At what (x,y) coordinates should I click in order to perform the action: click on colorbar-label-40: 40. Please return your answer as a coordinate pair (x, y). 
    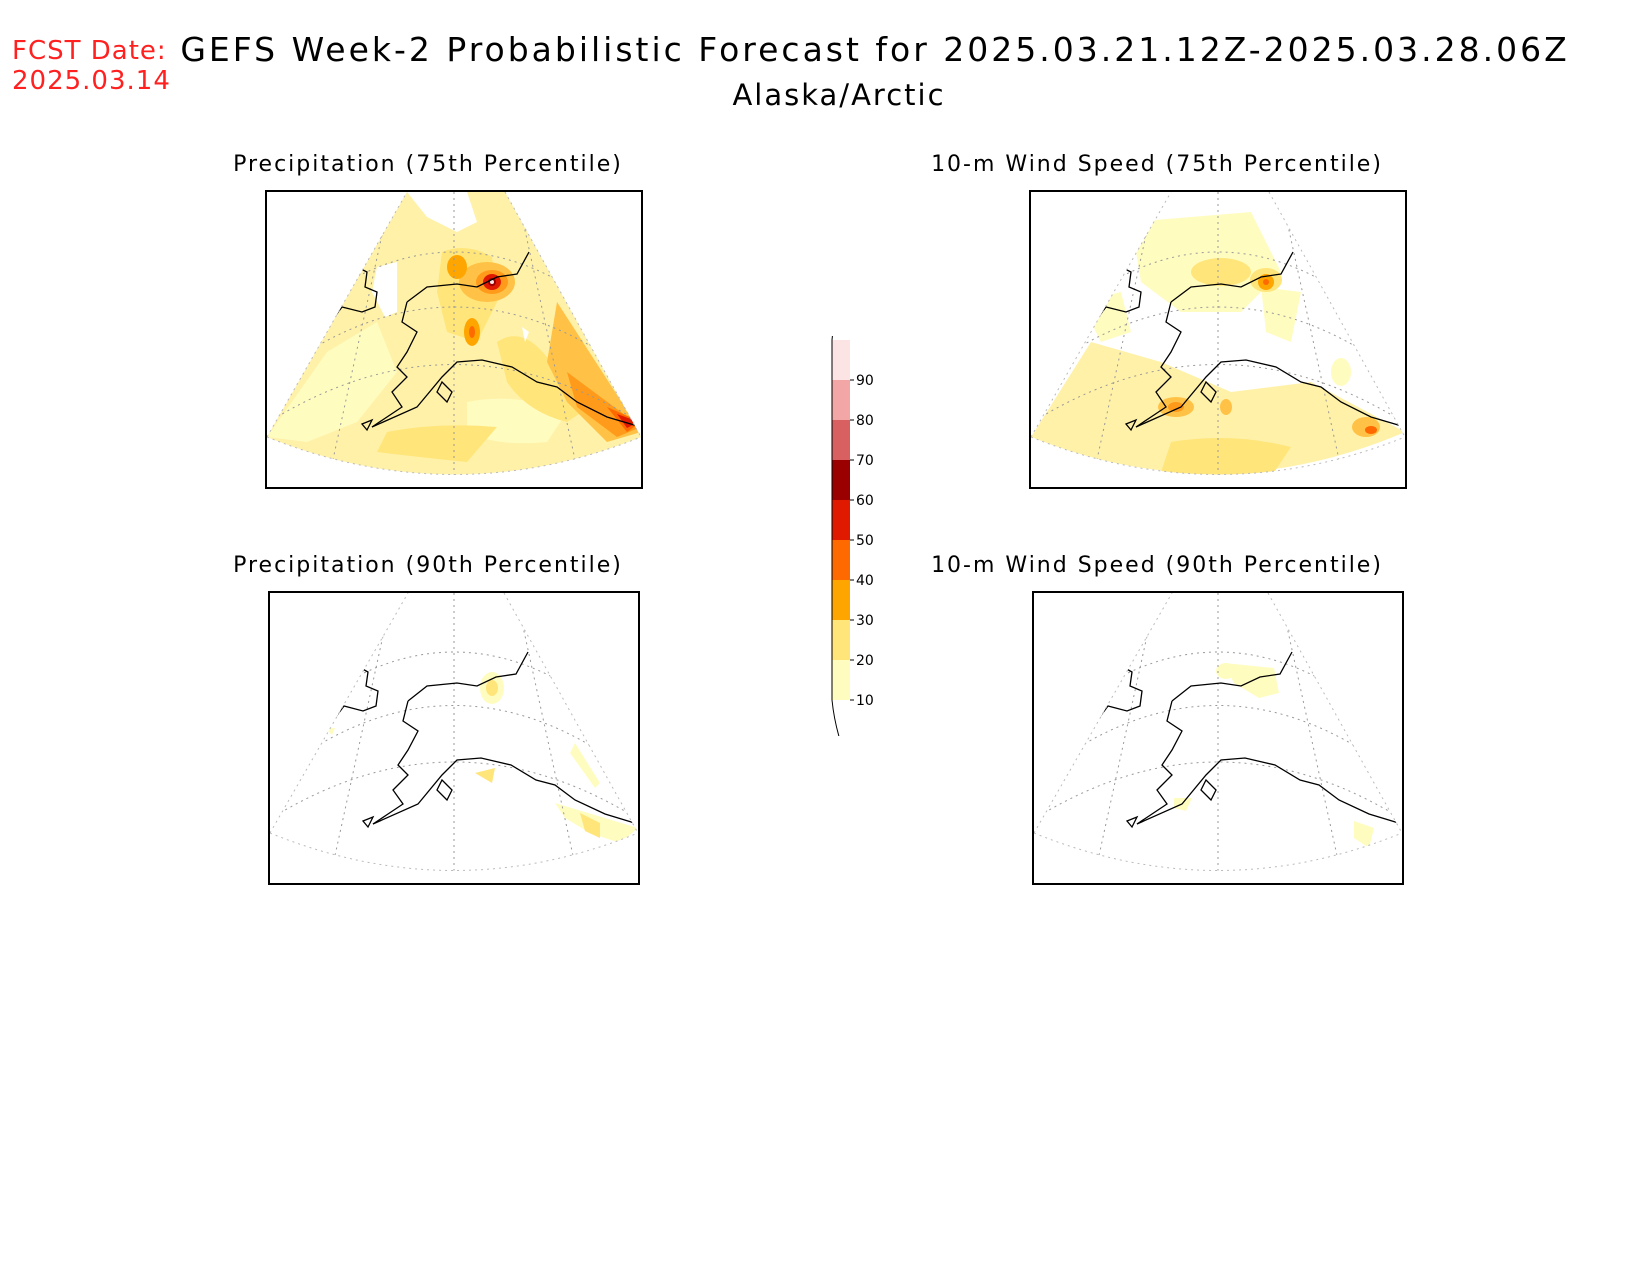
    Looking at the image, I should click on (865, 581).